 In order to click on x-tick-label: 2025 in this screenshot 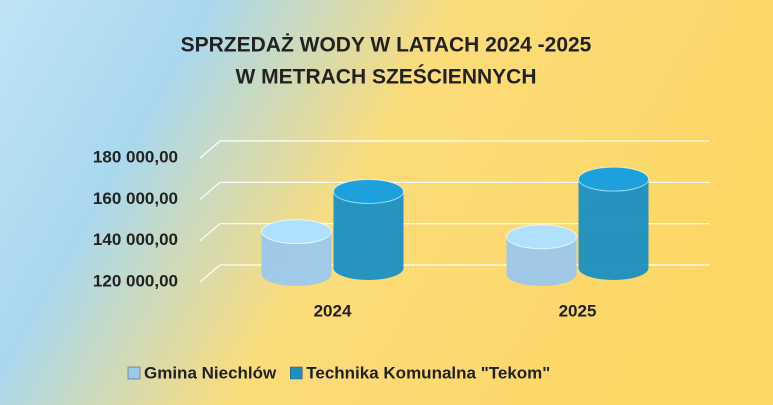, I will do `click(578, 310)`.